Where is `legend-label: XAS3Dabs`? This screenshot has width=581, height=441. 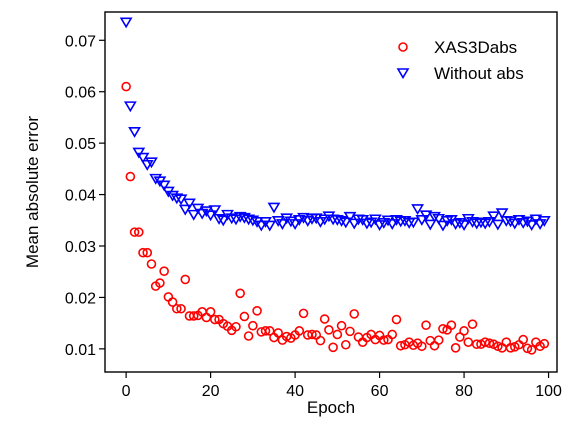
legend-label: XAS3Dabs is located at coordinates (475, 47).